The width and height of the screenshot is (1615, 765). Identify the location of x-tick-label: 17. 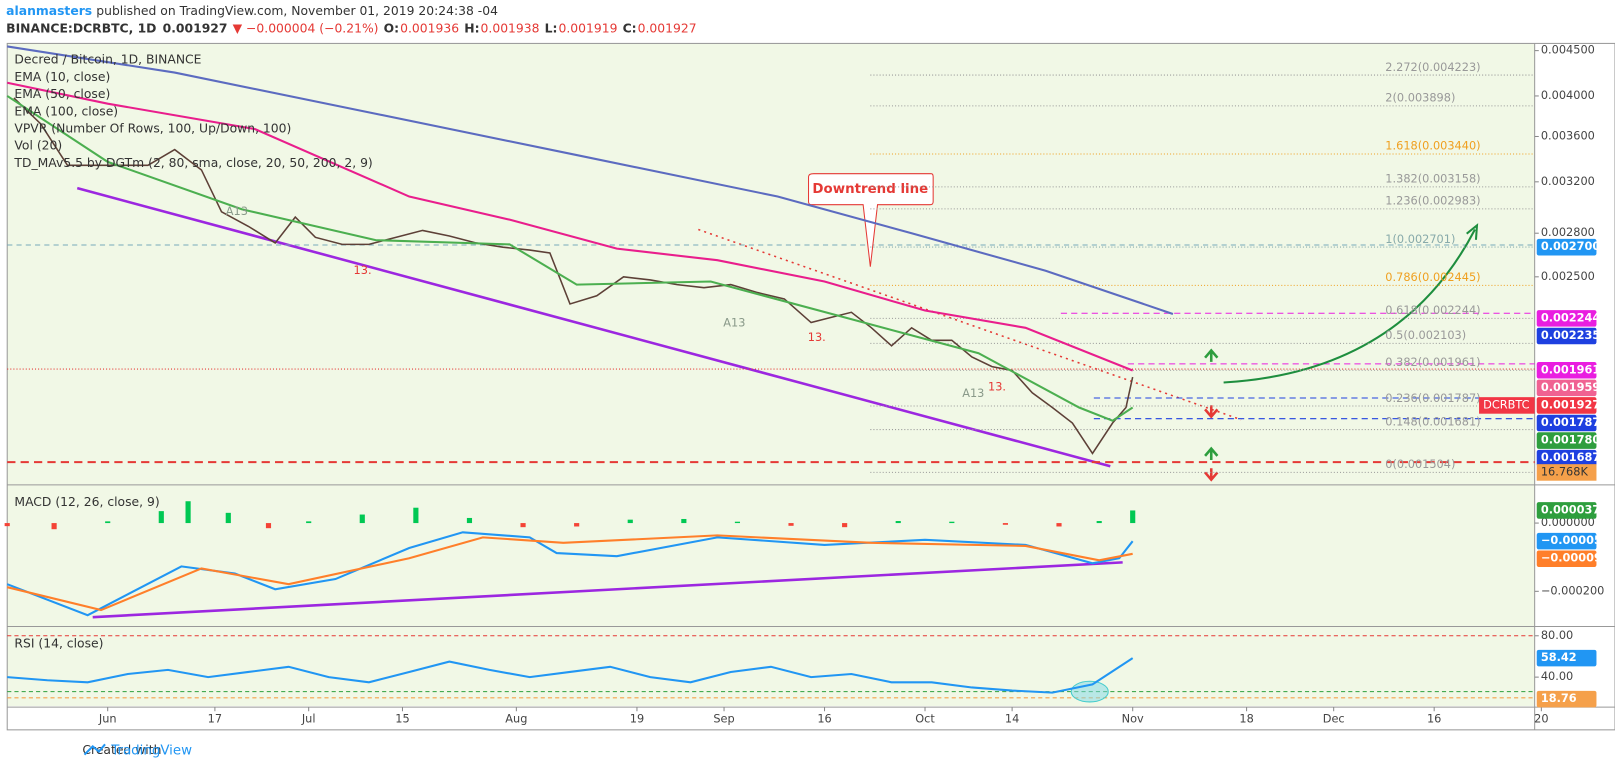
(215, 718).